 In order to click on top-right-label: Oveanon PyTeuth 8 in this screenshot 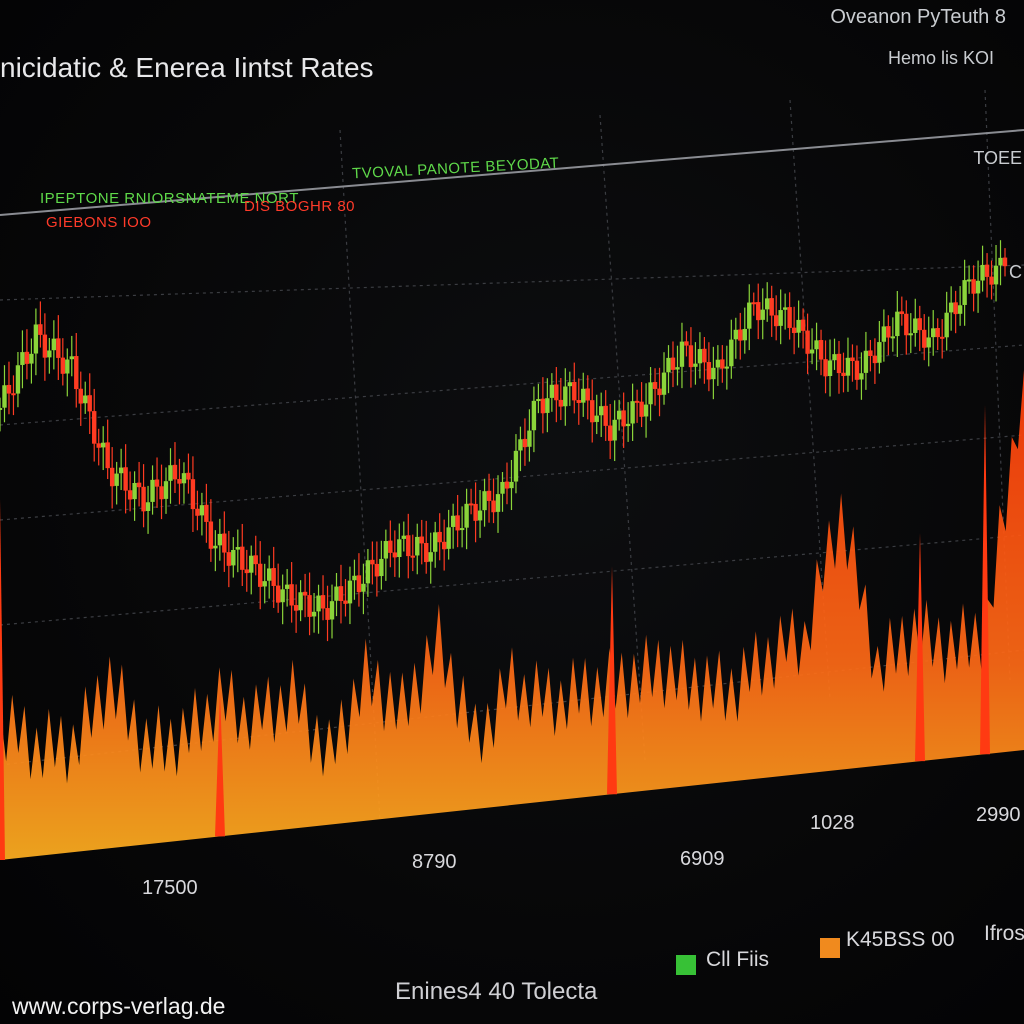, I will do `click(918, 17)`.